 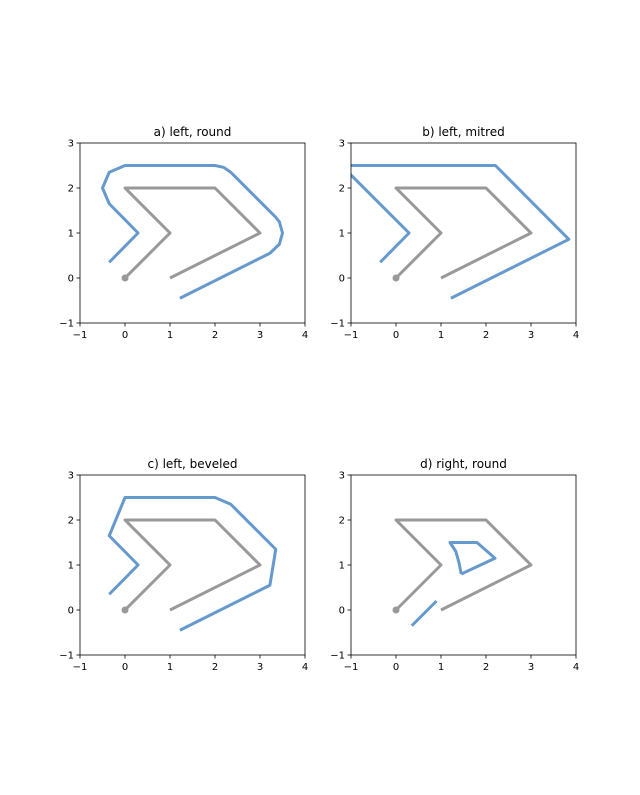 I want to click on chart-title: a) left, round, so click(x=193, y=132).